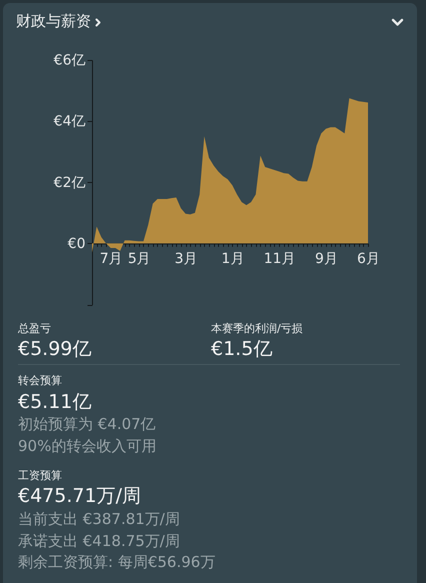 Image resolution: width=426 pixels, height=583 pixels. What do you see at coordinates (55, 349) in the screenshot?
I see `text: €5.99亿` at bounding box center [55, 349].